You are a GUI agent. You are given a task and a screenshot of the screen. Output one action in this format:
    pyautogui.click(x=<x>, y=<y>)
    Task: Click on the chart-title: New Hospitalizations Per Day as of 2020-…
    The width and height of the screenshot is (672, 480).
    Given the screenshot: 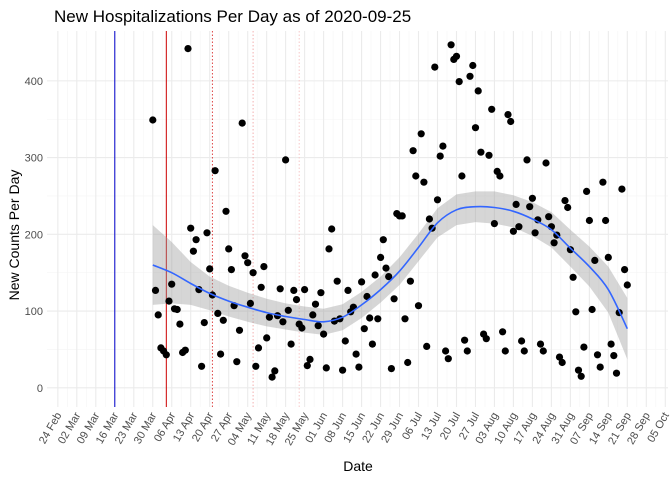 What is the action you would take?
    pyautogui.click(x=232, y=16)
    